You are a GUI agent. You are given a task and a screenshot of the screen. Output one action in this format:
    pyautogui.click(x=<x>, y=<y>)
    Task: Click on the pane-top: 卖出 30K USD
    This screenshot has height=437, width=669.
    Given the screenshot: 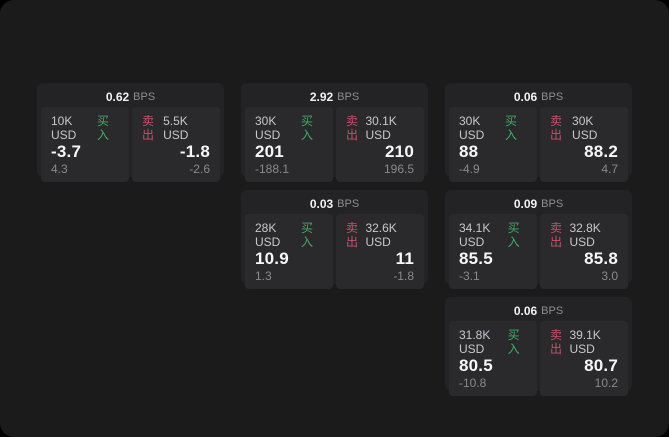 What is the action you would take?
    pyautogui.click(x=584, y=128)
    